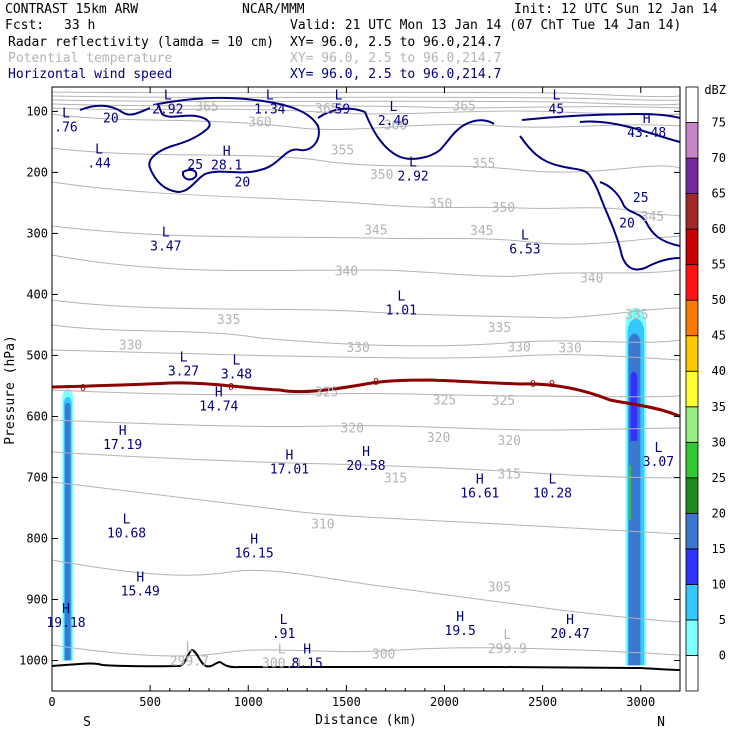 Image resolution: width=740 pixels, height=740 pixels. I want to click on extremum-value: .76, so click(65, 128).